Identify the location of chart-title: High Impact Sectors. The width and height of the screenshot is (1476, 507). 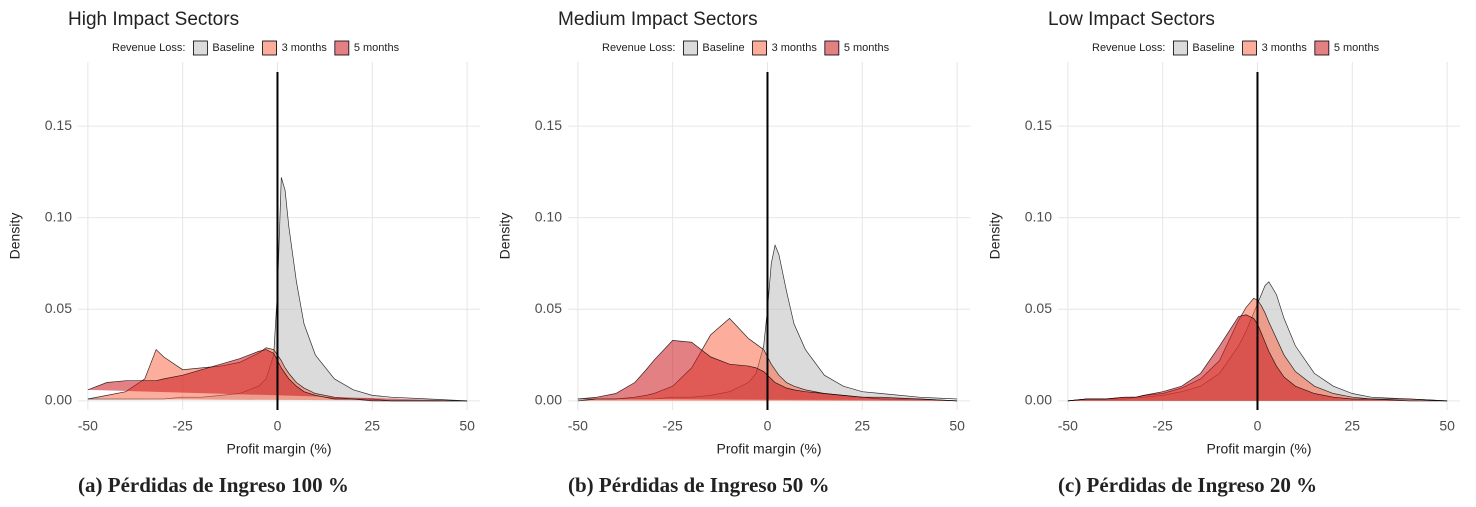
(153, 19).